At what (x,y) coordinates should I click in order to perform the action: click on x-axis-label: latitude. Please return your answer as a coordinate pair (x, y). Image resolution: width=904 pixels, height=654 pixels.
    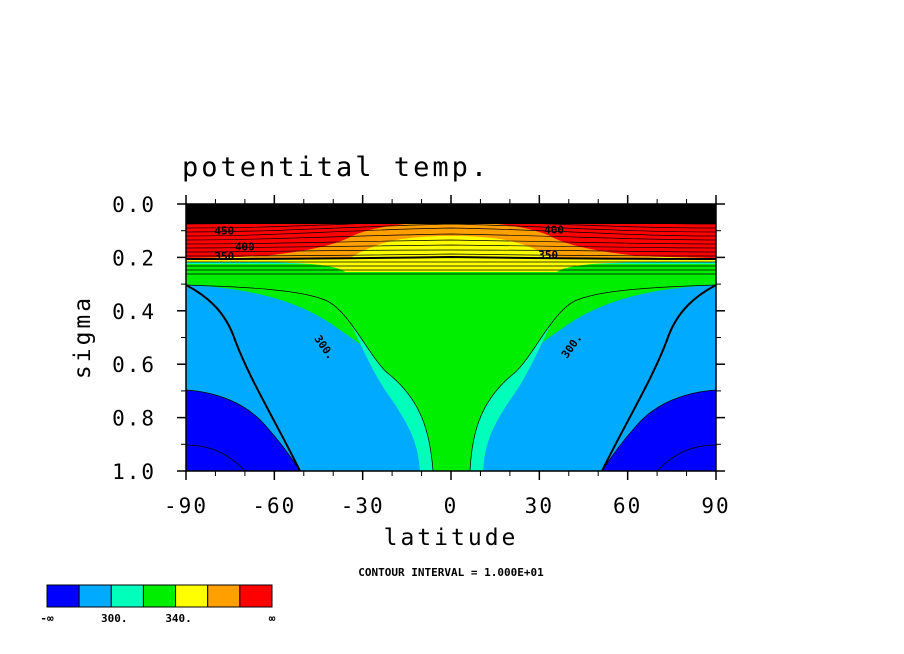
    Looking at the image, I should click on (451, 538).